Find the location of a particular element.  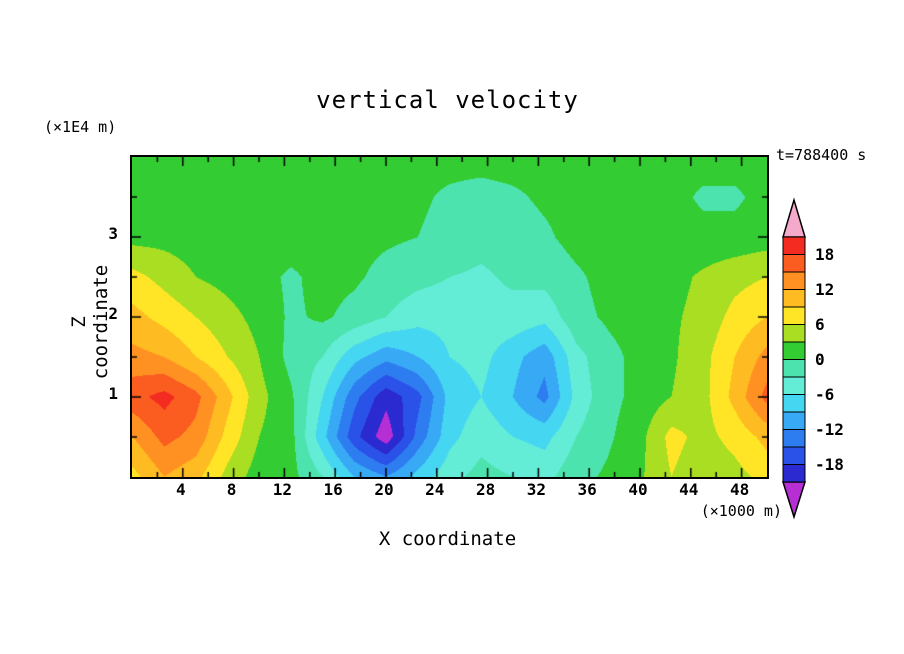

z-tick-label-2: 2 is located at coordinates (113, 313).